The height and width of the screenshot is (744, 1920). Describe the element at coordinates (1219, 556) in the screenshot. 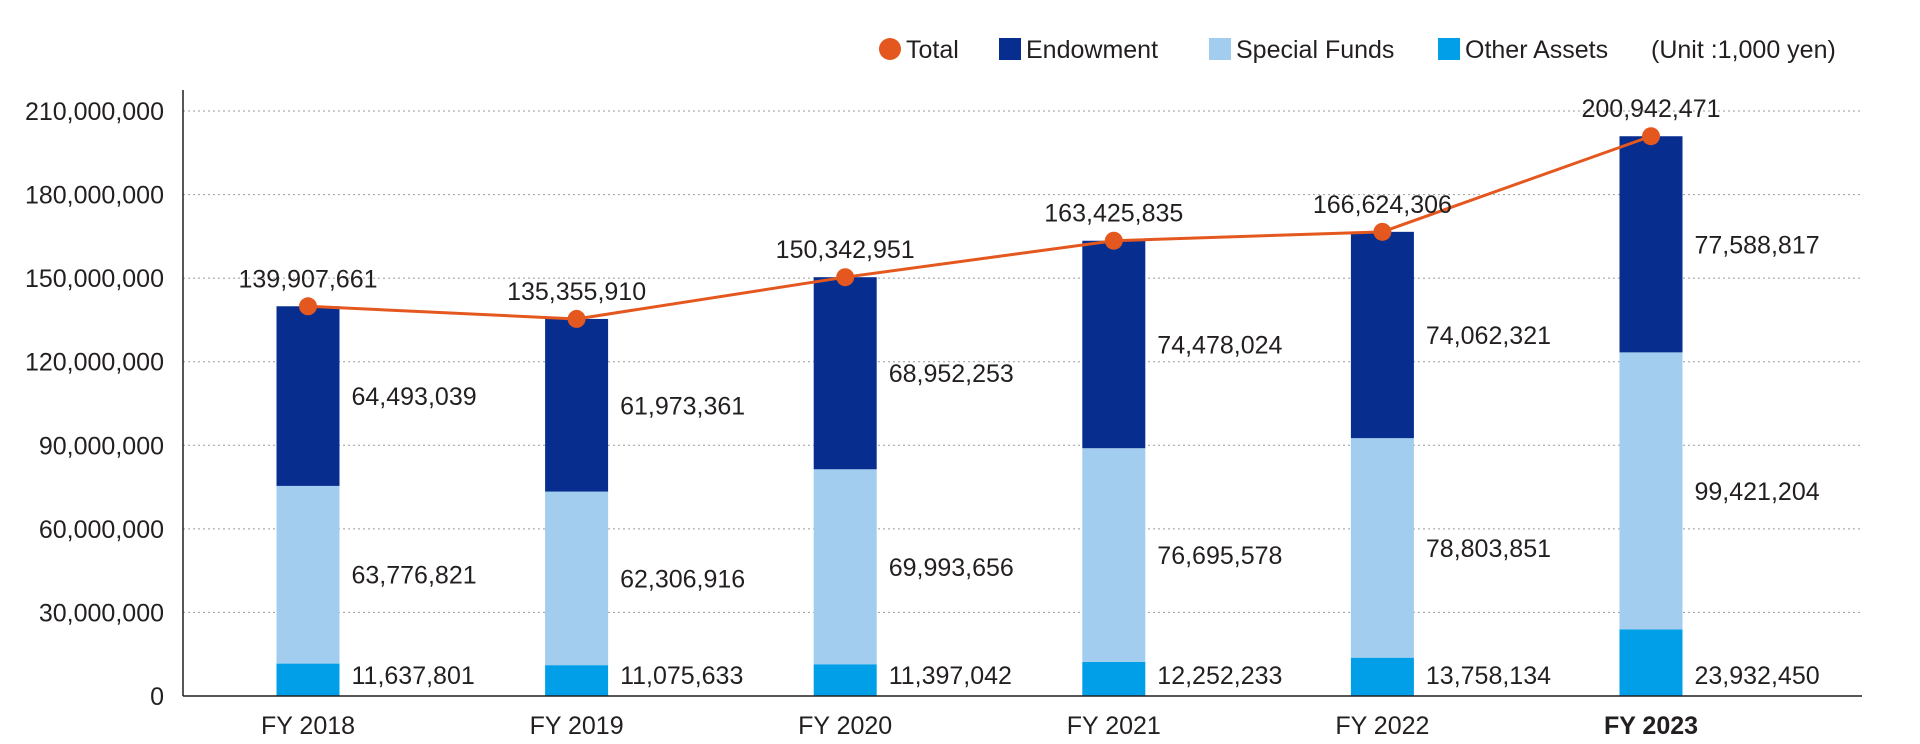

I see `bar-value-label: 76,695,578` at that location.